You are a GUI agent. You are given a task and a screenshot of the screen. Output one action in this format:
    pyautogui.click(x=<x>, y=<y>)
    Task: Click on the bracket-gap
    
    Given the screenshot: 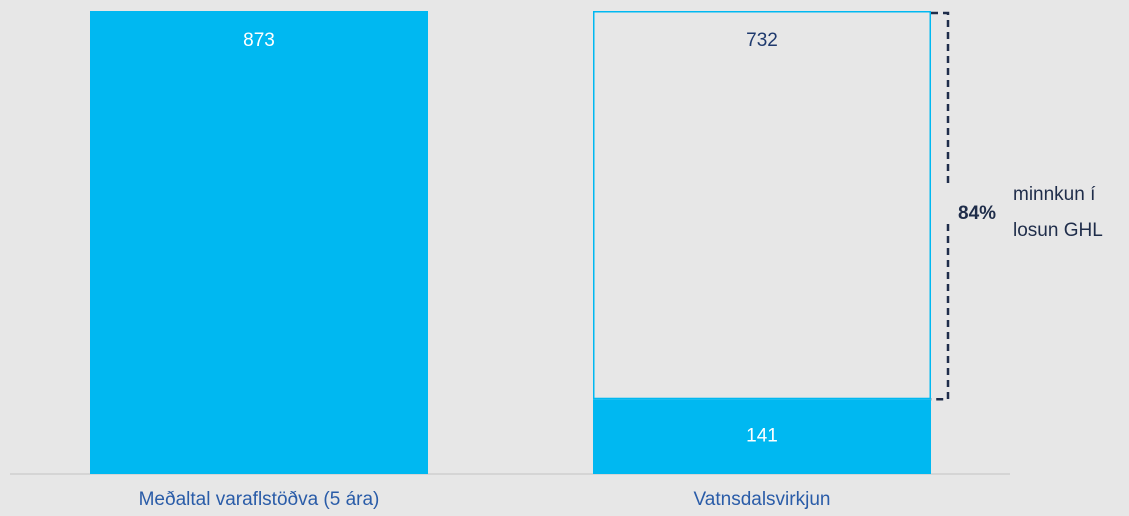 What is the action you would take?
    pyautogui.click(x=948, y=204)
    